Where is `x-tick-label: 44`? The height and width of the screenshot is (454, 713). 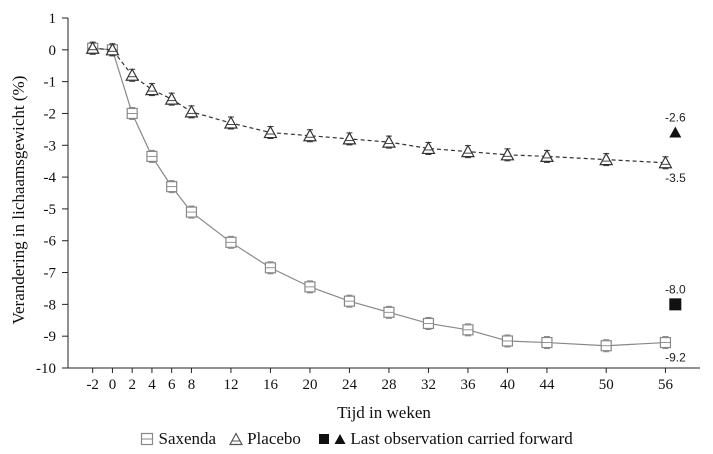
x-tick-label: 44 is located at coordinates (547, 385).